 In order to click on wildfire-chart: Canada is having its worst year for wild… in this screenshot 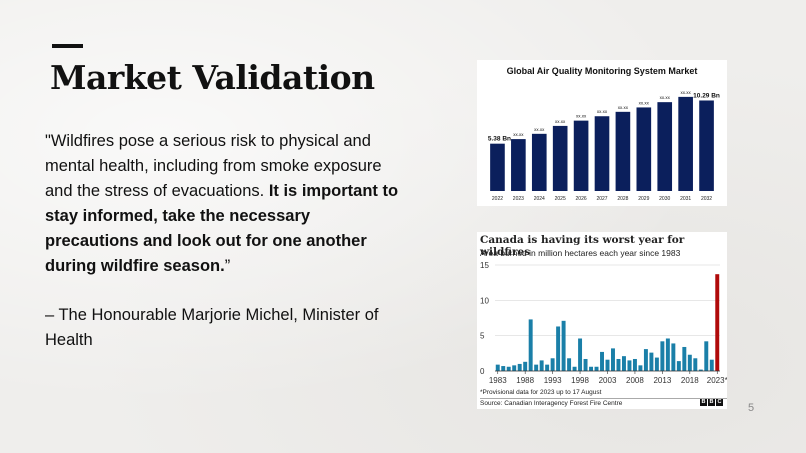, I will do `click(602, 320)`.